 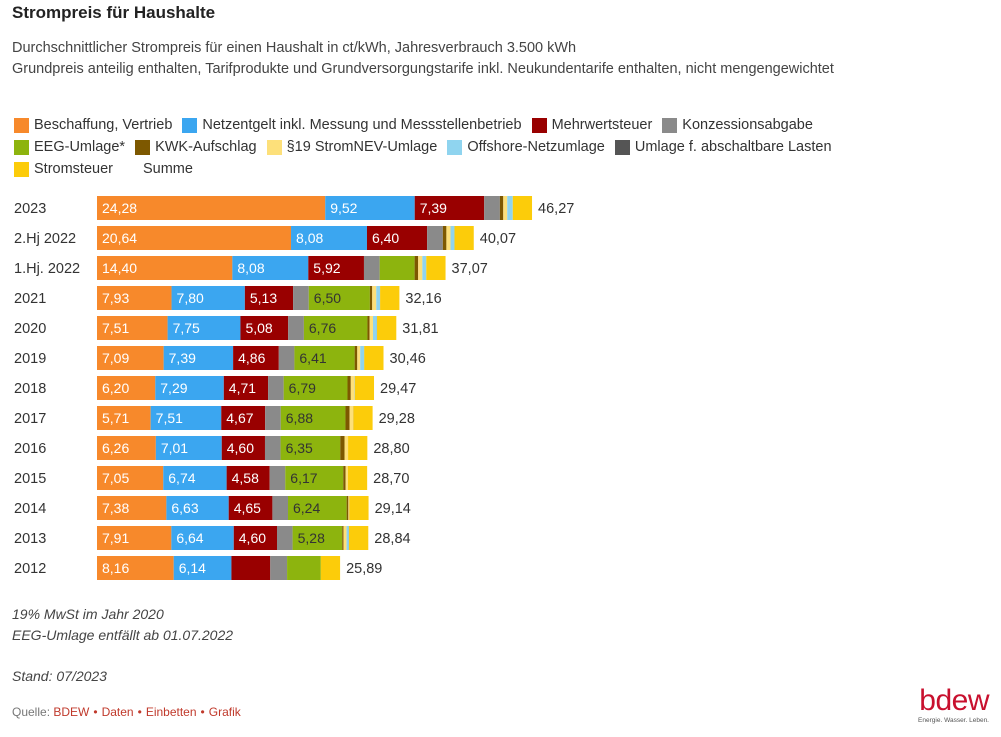 What do you see at coordinates (196, 147) in the screenshot?
I see `legend-item: KWK-Aufschlag` at bounding box center [196, 147].